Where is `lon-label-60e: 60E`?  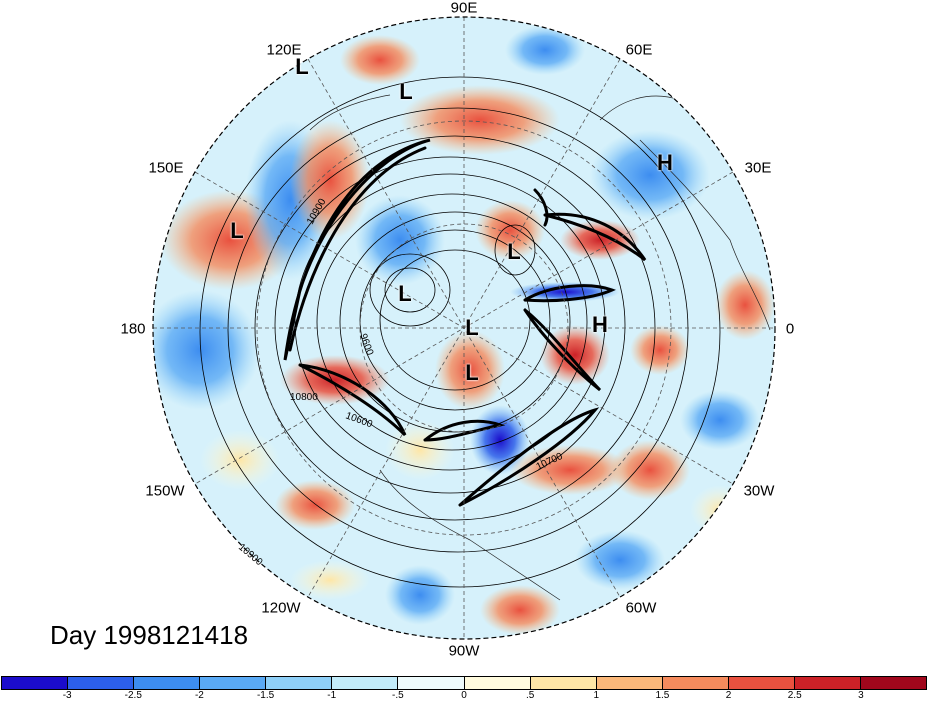 lon-label-60e: 60E is located at coordinates (639, 50).